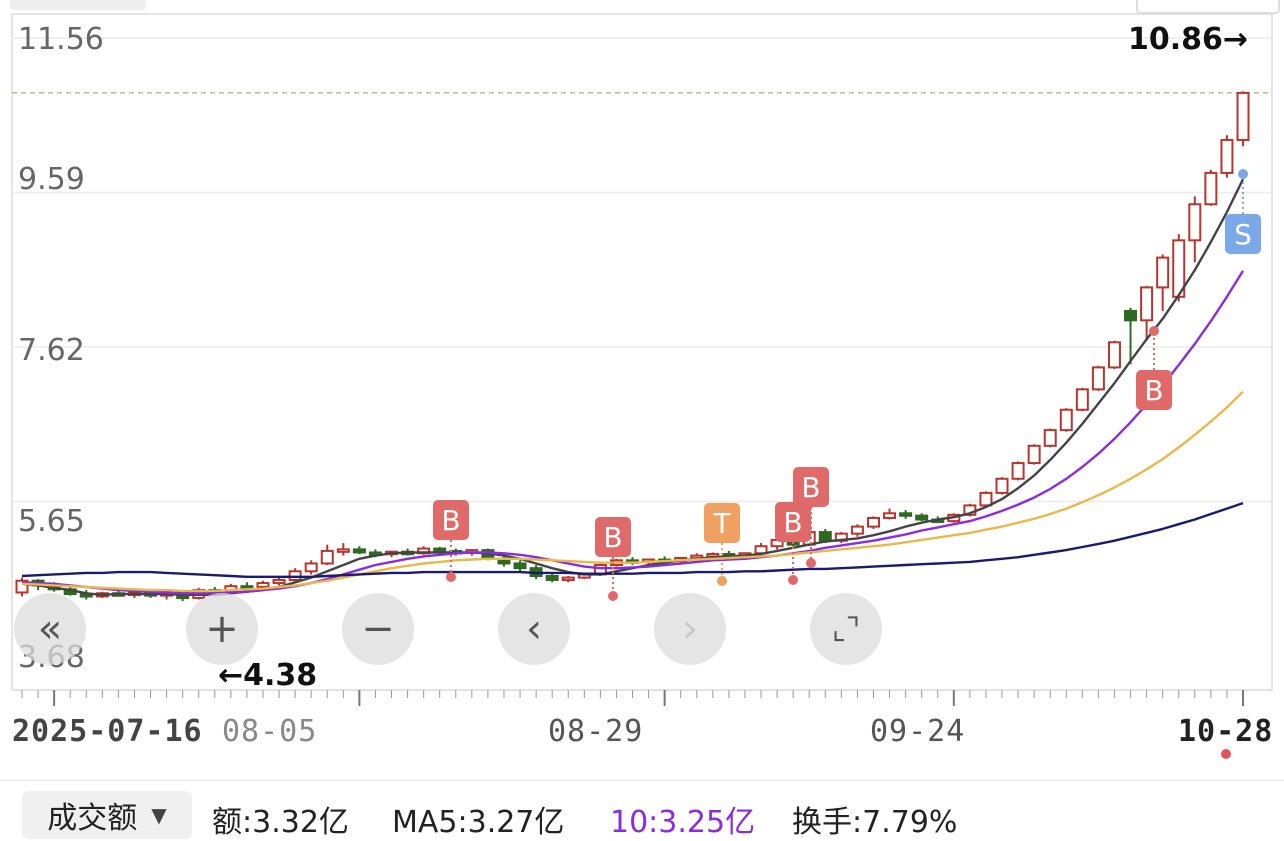 The width and height of the screenshot is (1284, 841). Describe the element at coordinates (478, 822) in the screenshot. I see `ma5-amount: MA5:3.27亿` at that location.